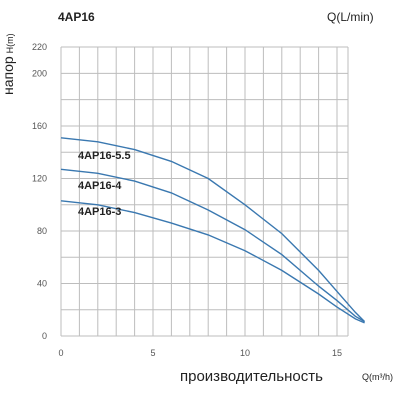 The width and height of the screenshot is (400, 400). Describe the element at coordinates (76, 17) in the screenshot. I see `chart-title: 4AP16` at that location.